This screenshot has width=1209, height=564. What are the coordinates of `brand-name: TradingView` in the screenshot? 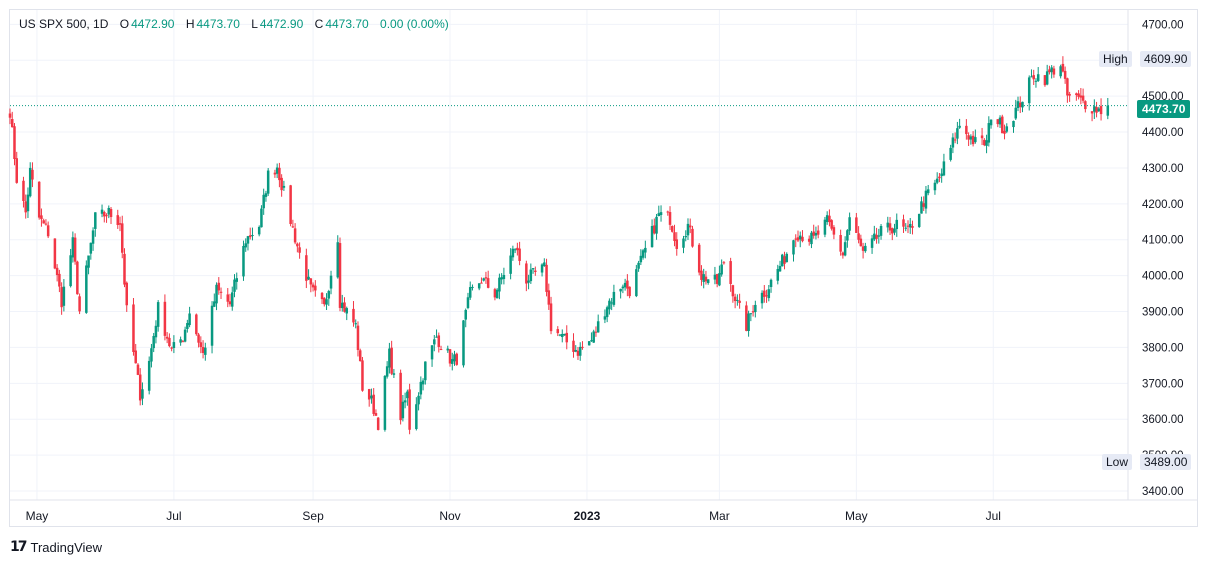 It's located at (66, 547).